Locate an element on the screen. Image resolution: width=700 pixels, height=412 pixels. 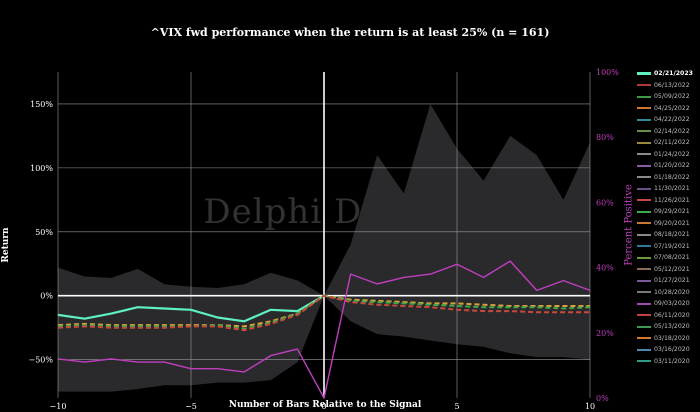
legend-label: 07/08/2021 is located at coordinates (672, 258).